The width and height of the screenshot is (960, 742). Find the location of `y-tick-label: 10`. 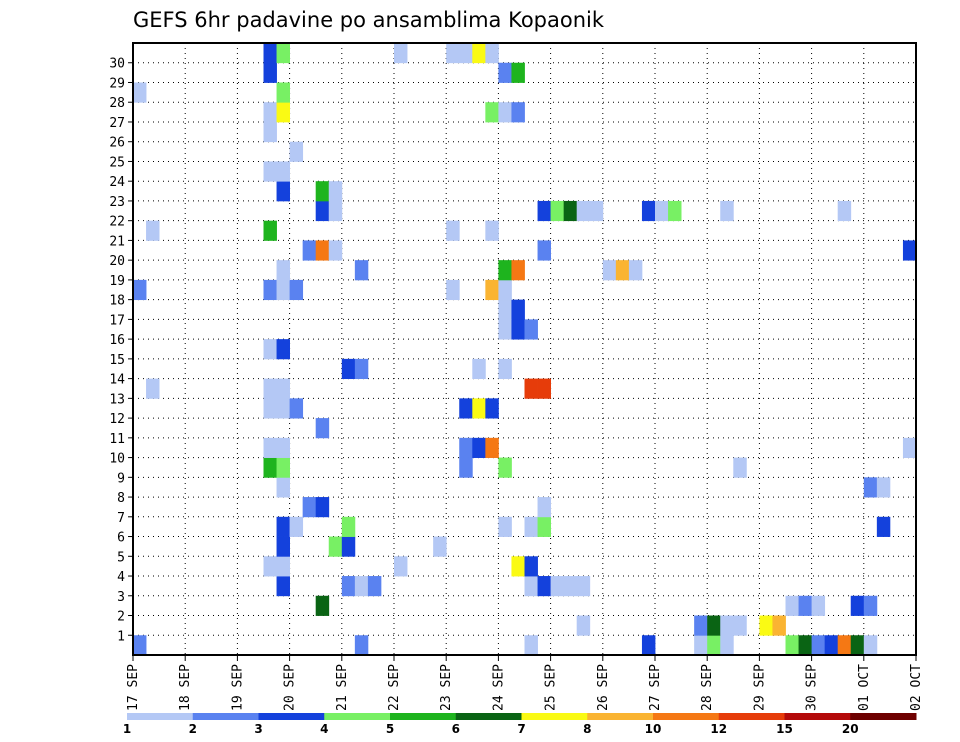

y-tick-label: 10 is located at coordinates (117, 459).